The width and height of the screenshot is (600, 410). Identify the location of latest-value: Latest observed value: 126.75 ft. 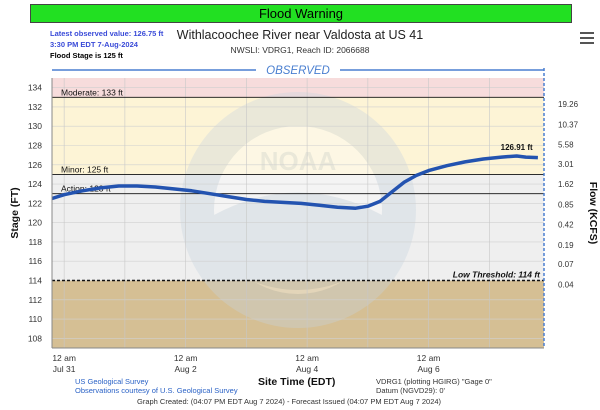
(107, 33).